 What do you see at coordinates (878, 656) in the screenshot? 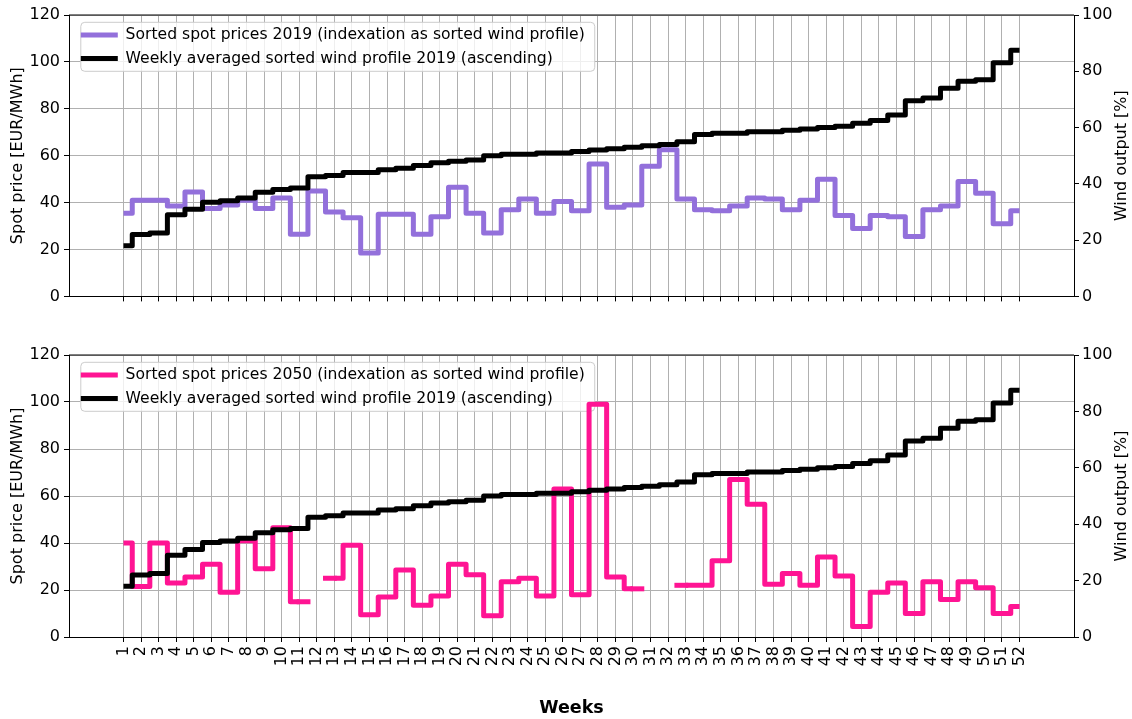
I see `x-tick-label: 44` at bounding box center [878, 656].